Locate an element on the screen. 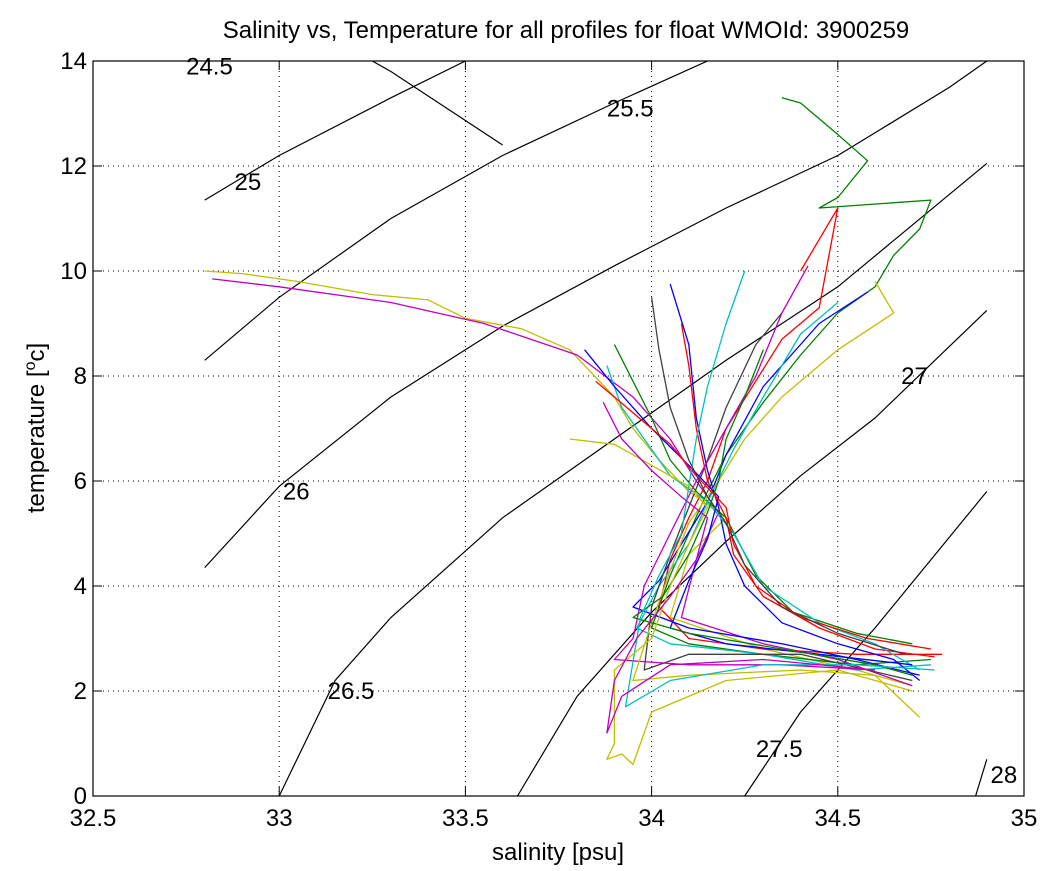 The image size is (1050, 871). x-tick-label: 34 is located at coordinates (651, 818).